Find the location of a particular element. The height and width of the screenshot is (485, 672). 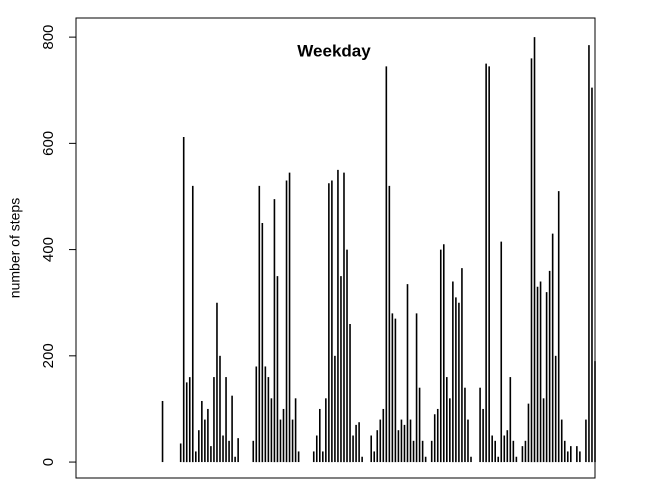

y-axis-label: number of steps is located at coordinates (15, 248).